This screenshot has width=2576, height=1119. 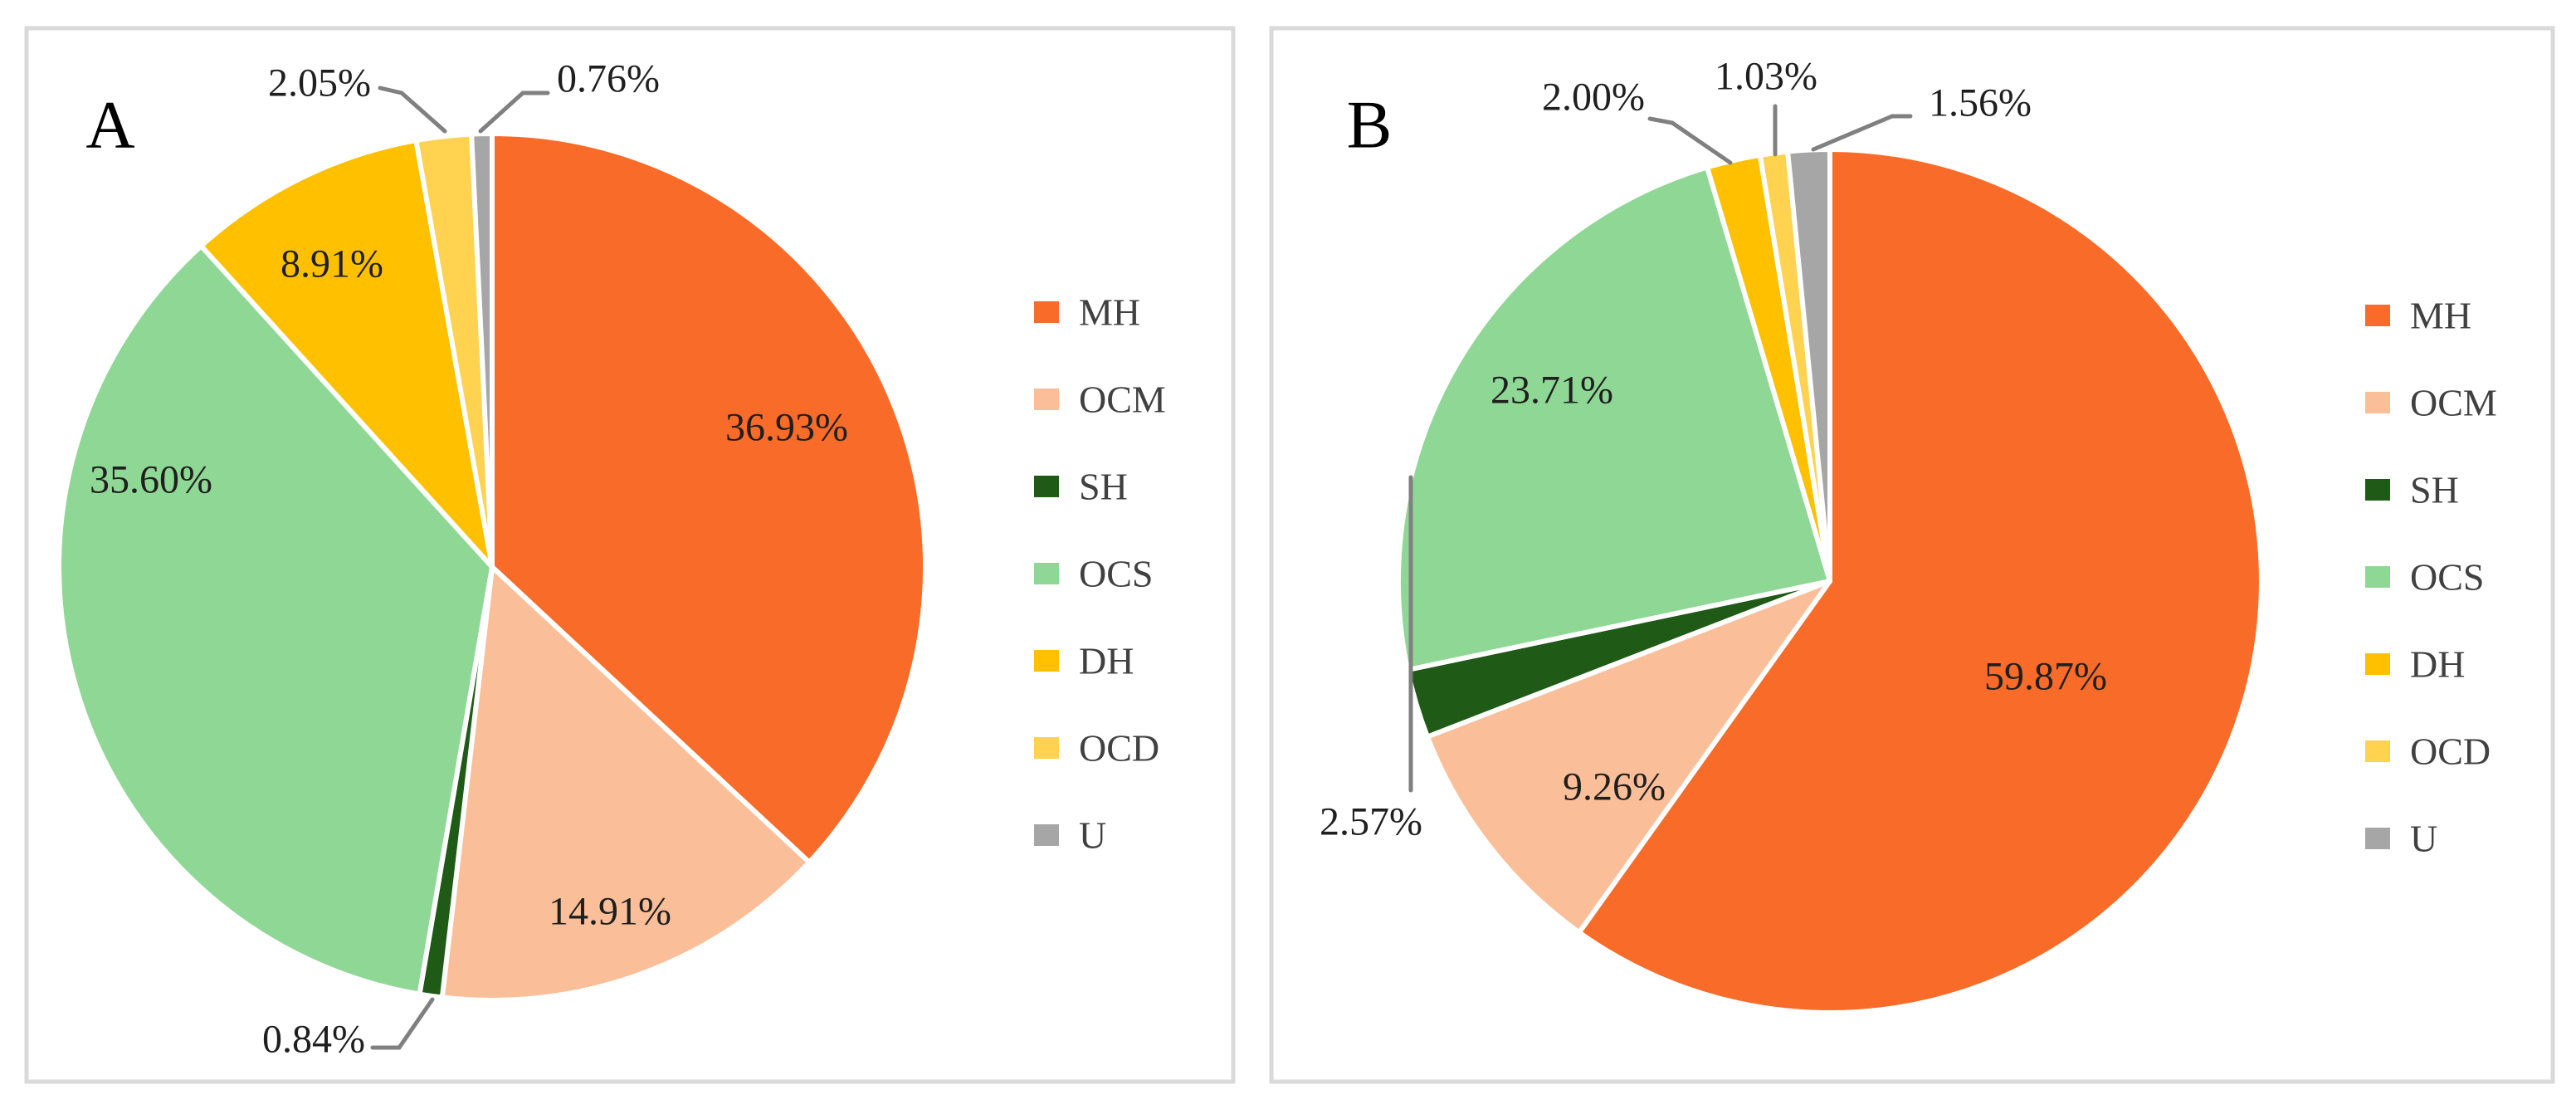 I want to click on legend-b-label-sh: SH, so click(x=2434, y=490).